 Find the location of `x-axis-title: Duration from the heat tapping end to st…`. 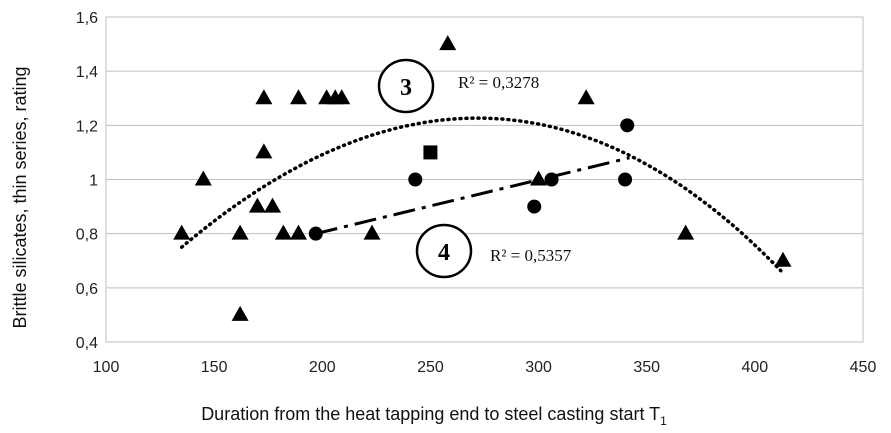

x-axis-title: Duration from the heat tapping end to st… is located at coordinates (434, 416).